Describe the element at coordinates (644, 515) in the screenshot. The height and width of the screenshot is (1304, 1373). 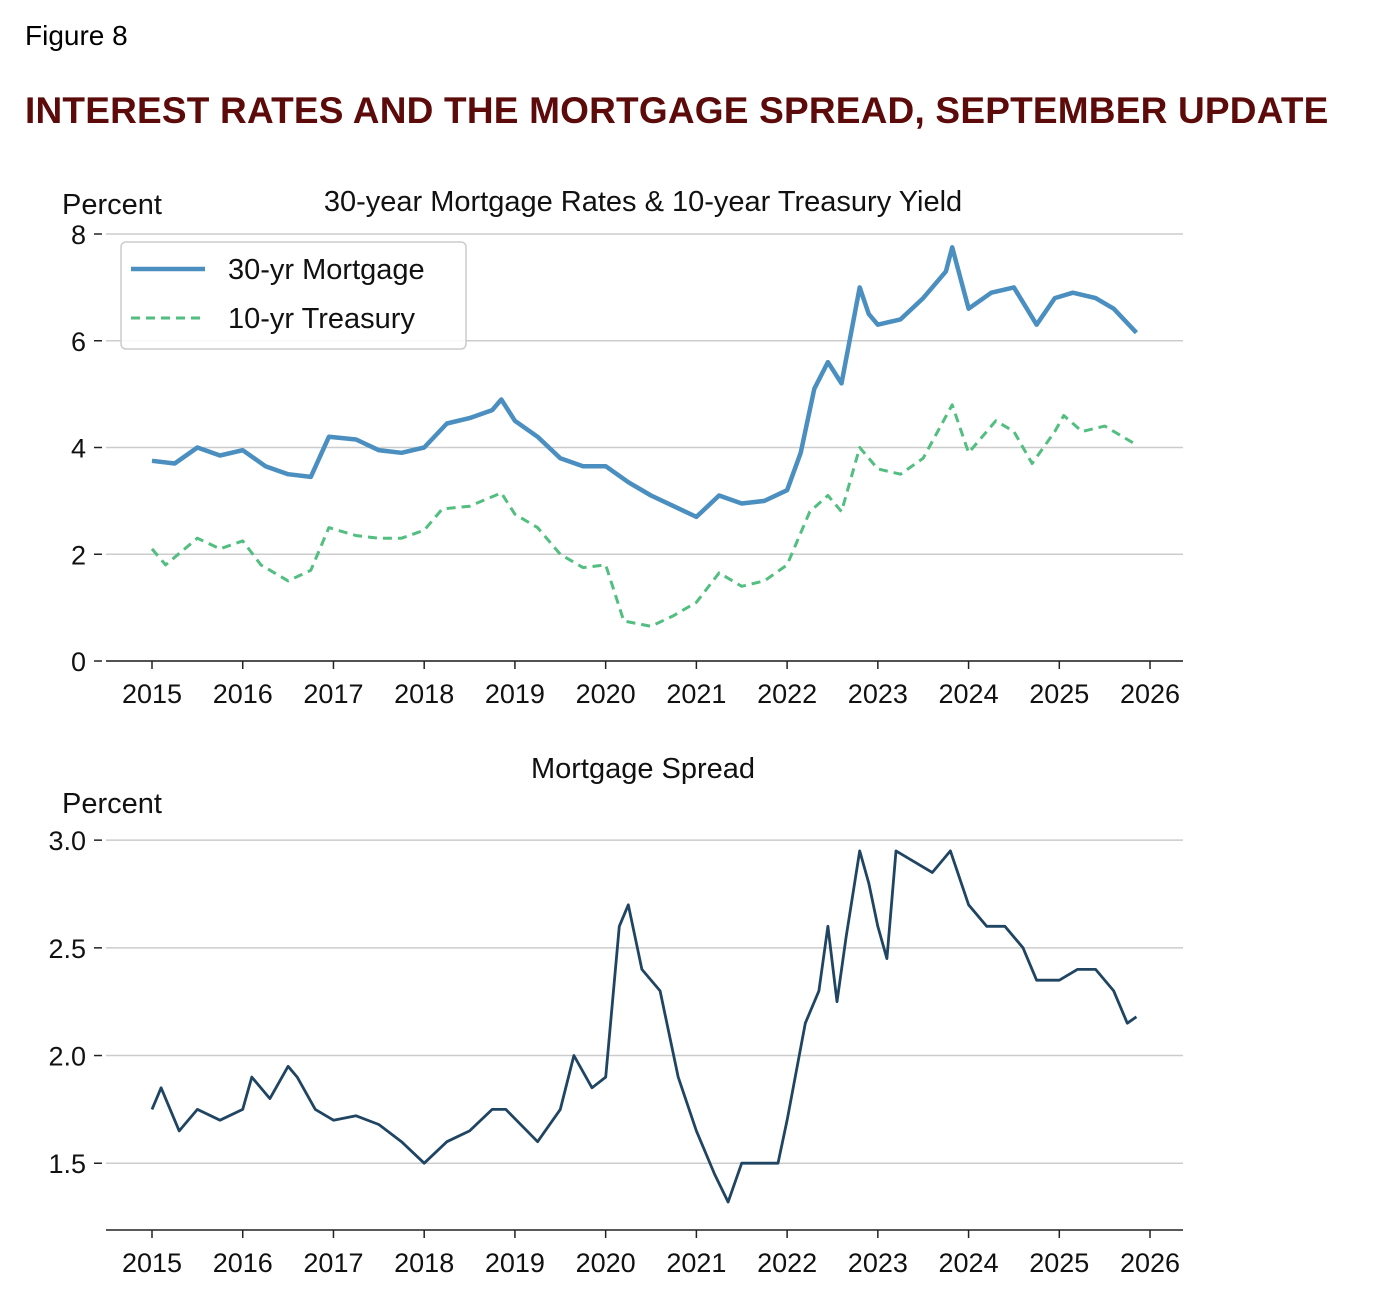
I see `series-line-10-yr-treasury` at that location.